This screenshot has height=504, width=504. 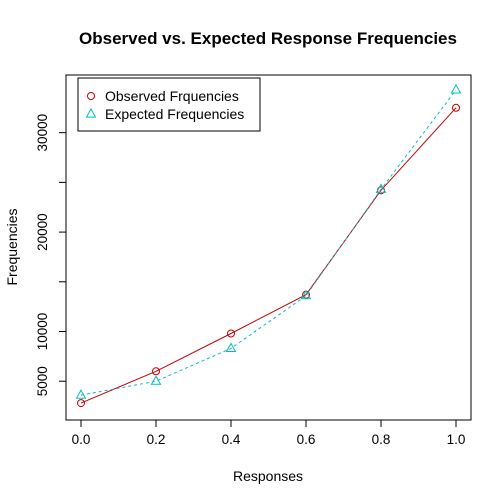 What do you see at coordinates (306, 439) in the screenshot?
I see `x-tick-label: 0.6` at bounding box center [306, 439].